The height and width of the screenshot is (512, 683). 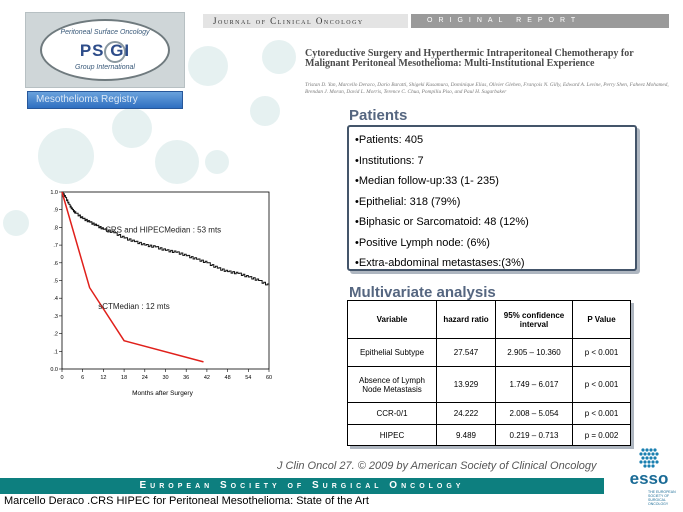 What do you see at coordinates (55, 352) in the screenshot?
I see `y-tick-label: .1` at bounding box center [55, 352].